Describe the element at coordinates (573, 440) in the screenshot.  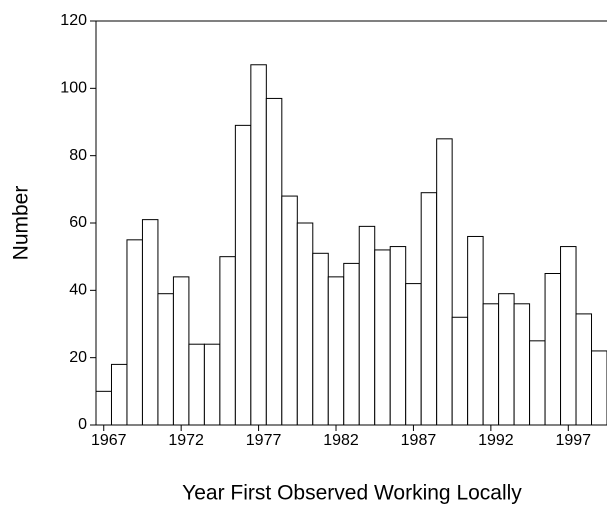
I see `x-tick-label: 1997` at that location.